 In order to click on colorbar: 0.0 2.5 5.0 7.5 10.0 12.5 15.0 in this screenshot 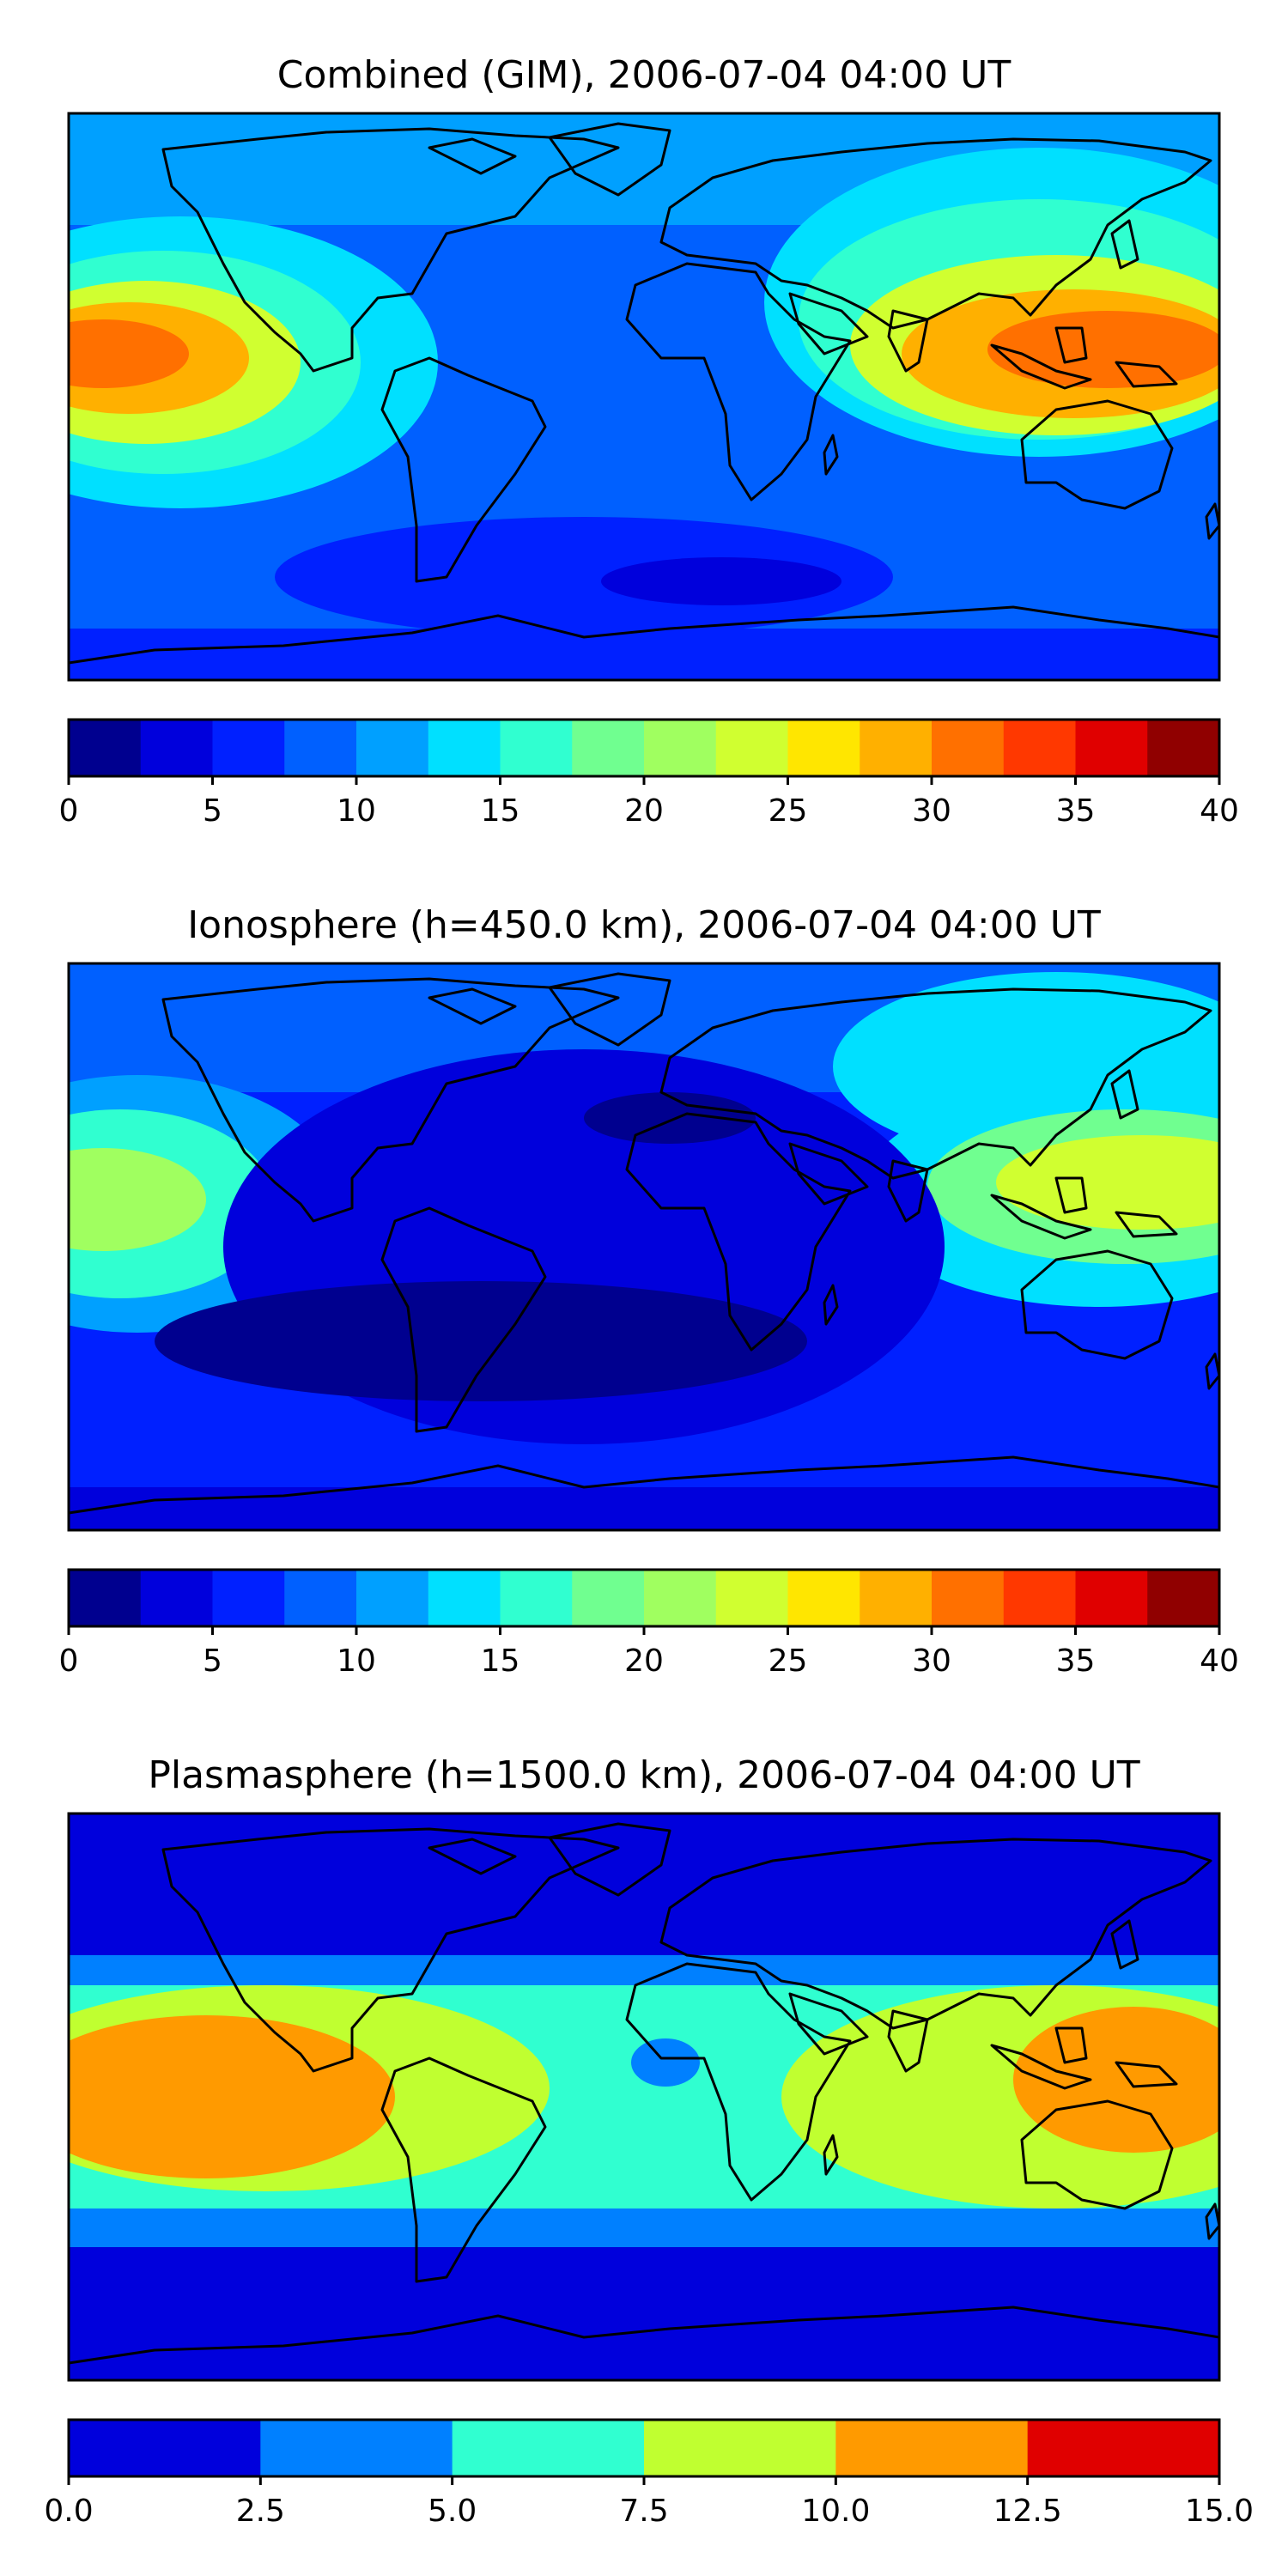, I will do `click(649, 2473)`.